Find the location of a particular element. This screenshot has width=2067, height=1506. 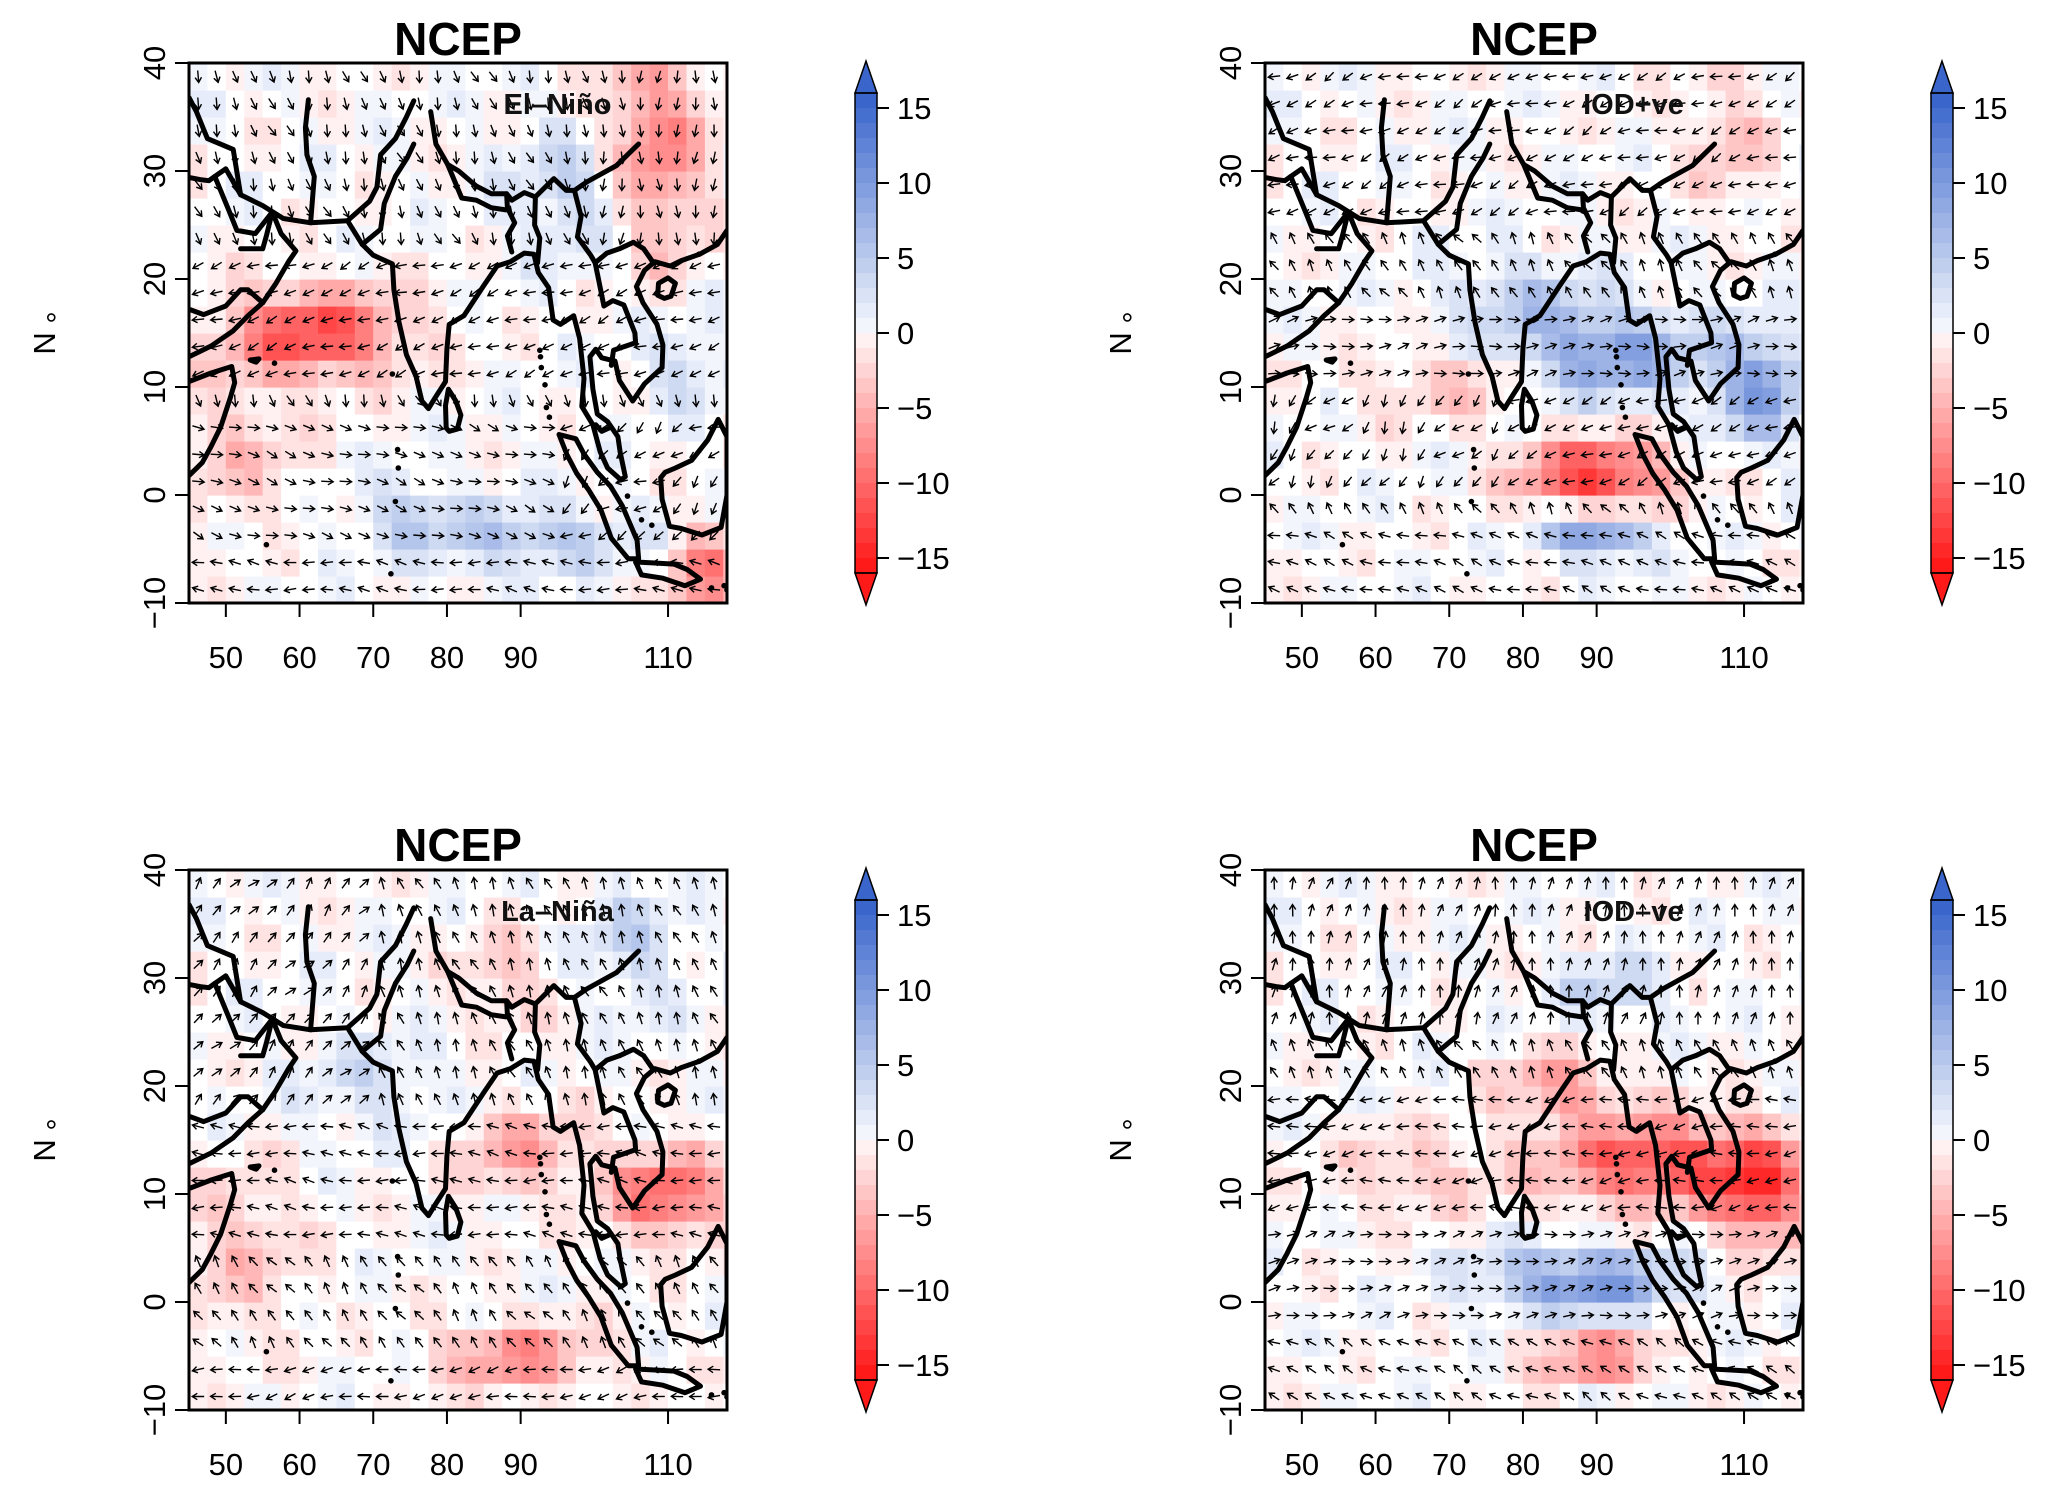

coastlines is located at coordinates (470, 1151).